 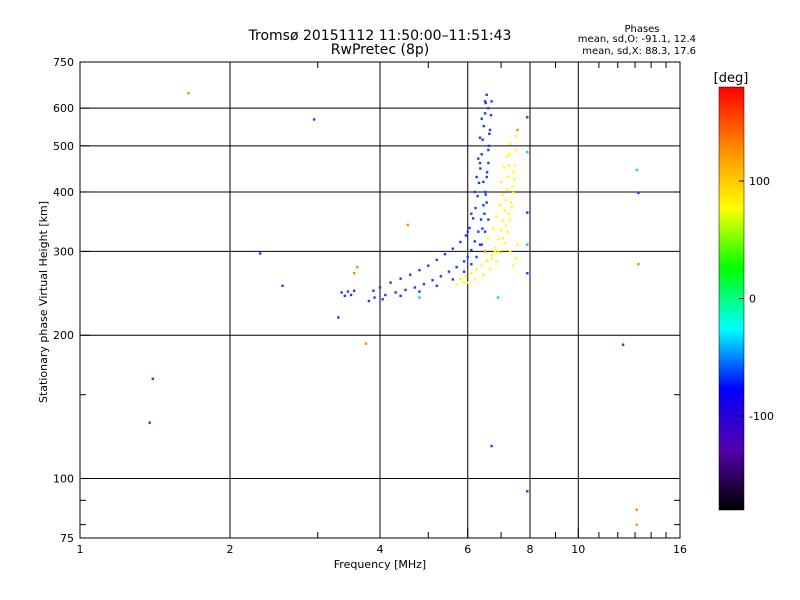 What do you see at coordinates (756, 299) in the screenshot?
I see `colorbar-ticks: 100 0 -100` at bounding box center [756, 299].